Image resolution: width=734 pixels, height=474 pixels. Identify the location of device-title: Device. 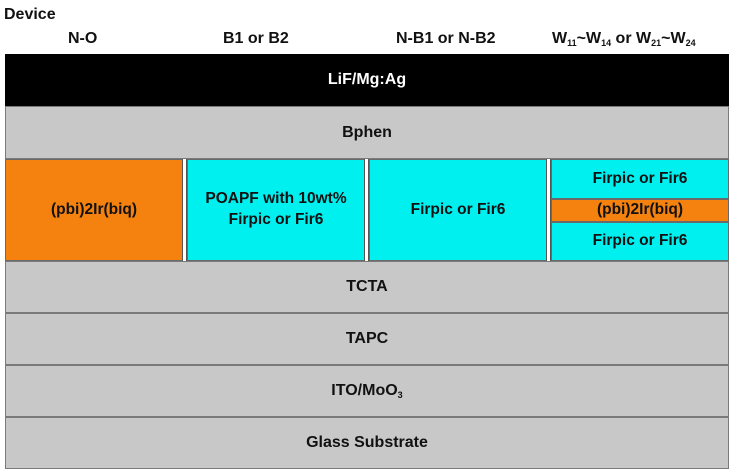
(30, 14).